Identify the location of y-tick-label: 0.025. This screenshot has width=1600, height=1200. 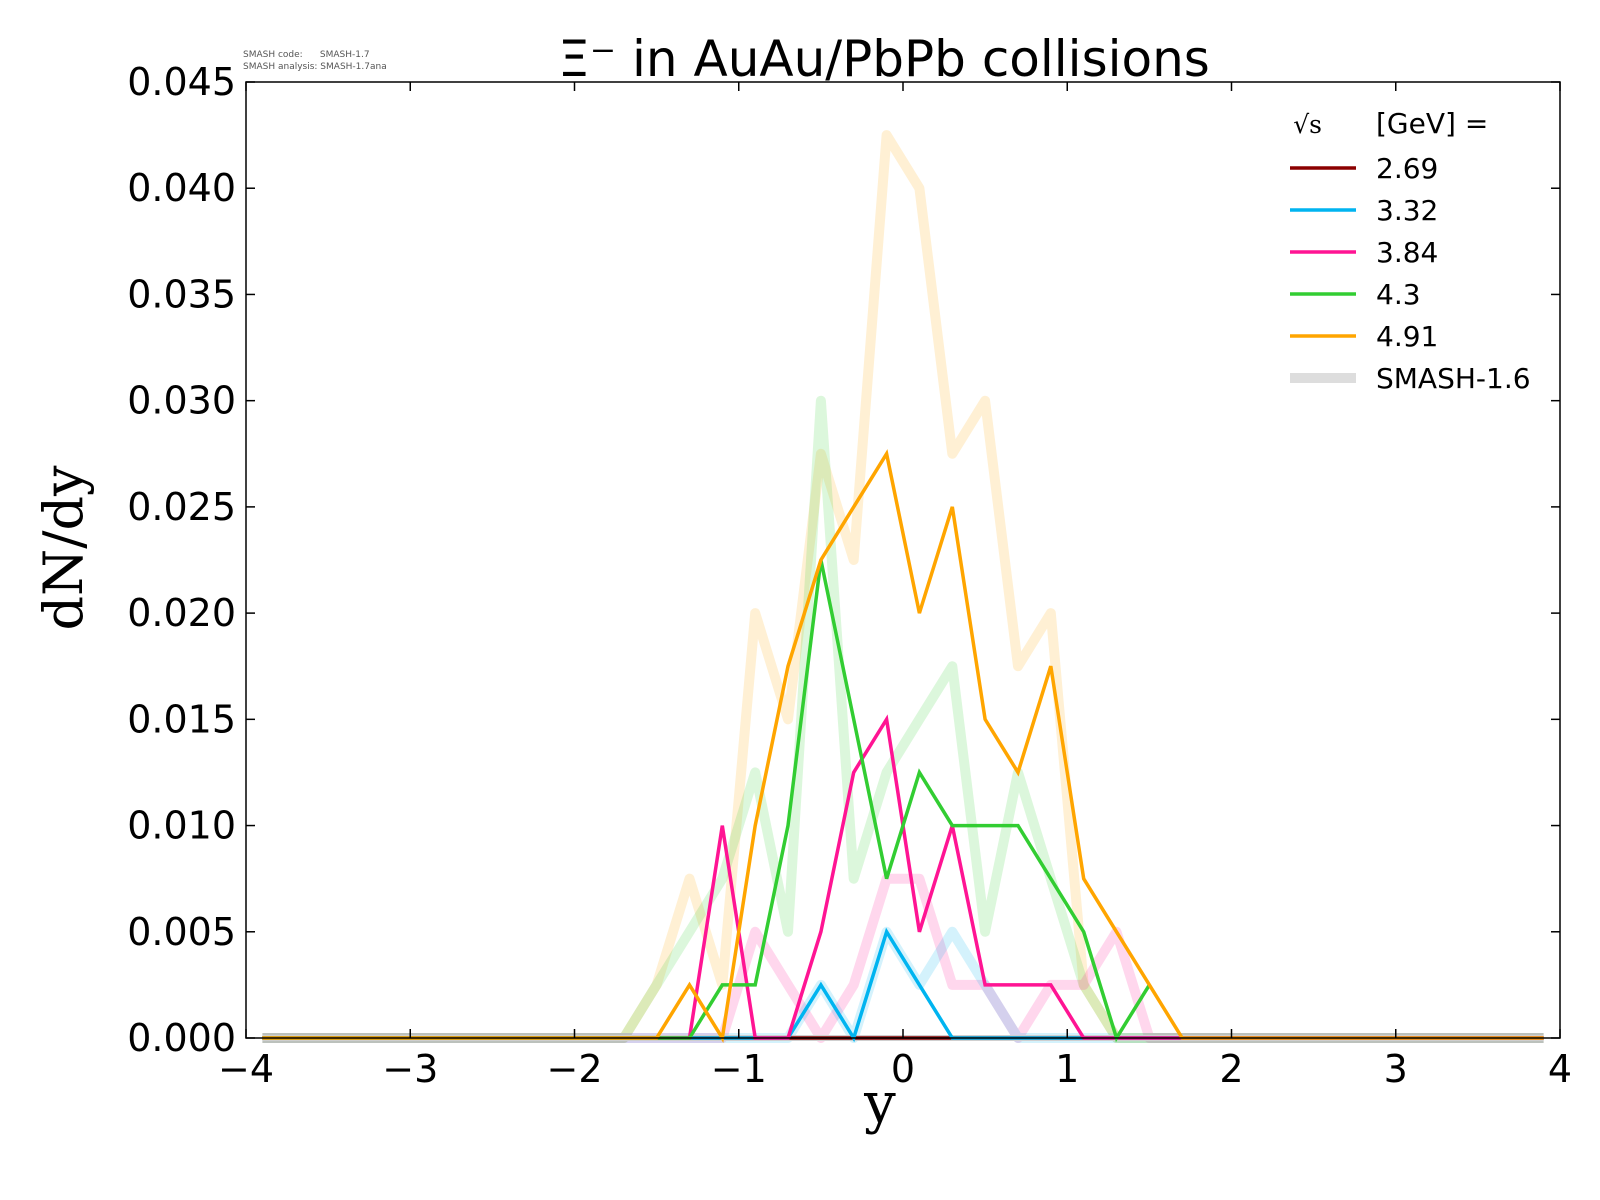
(181, 507).